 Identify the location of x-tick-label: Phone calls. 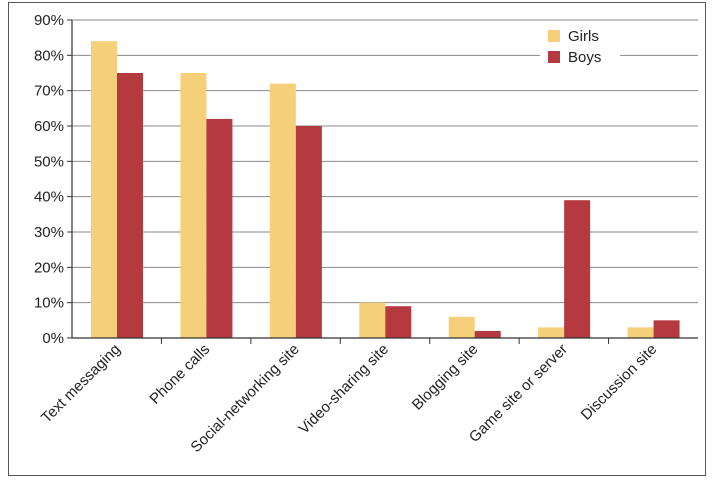
(179, 374).